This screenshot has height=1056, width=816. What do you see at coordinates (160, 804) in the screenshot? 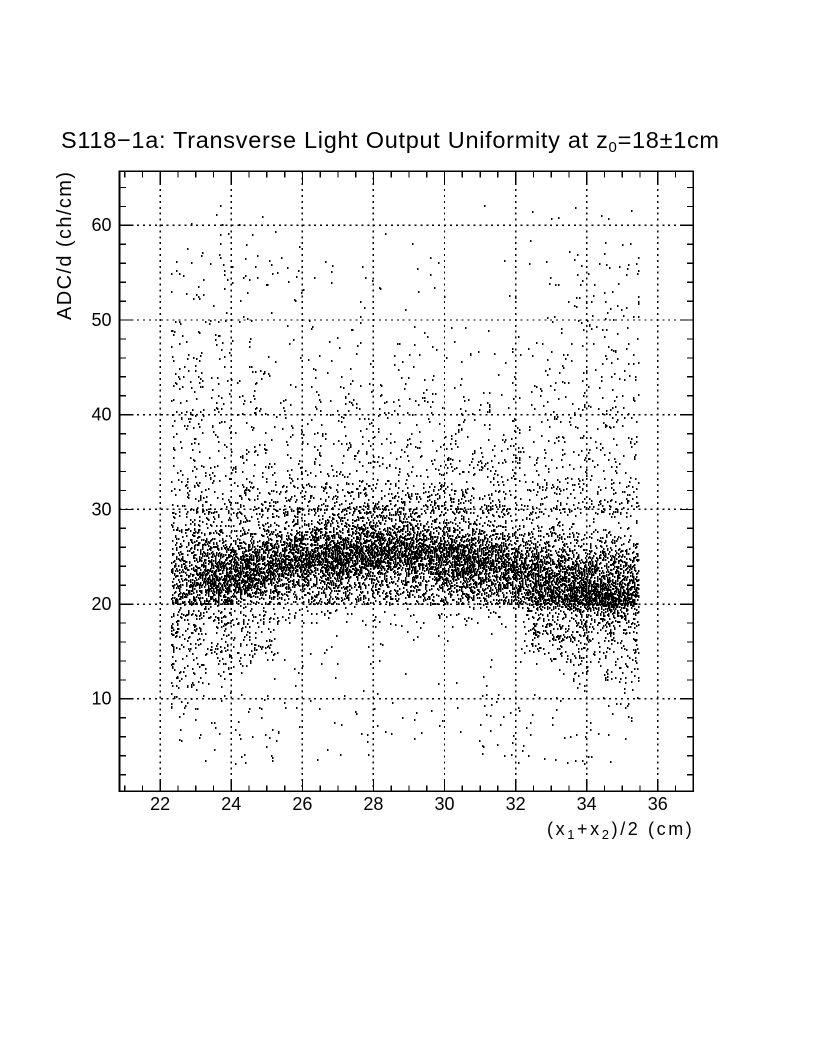
I see `svg-text: 22` at bounding box center [160, 804].